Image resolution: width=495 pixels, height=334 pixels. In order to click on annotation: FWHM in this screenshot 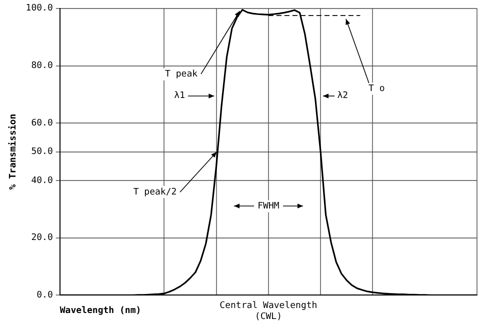, I will do `click(269, 207)`.